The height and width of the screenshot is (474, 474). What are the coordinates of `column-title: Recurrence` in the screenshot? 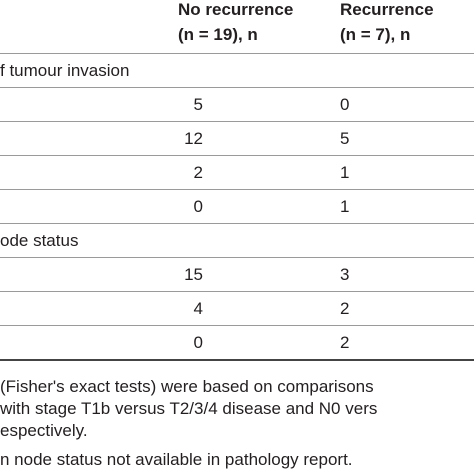 It's located at (387, 9).